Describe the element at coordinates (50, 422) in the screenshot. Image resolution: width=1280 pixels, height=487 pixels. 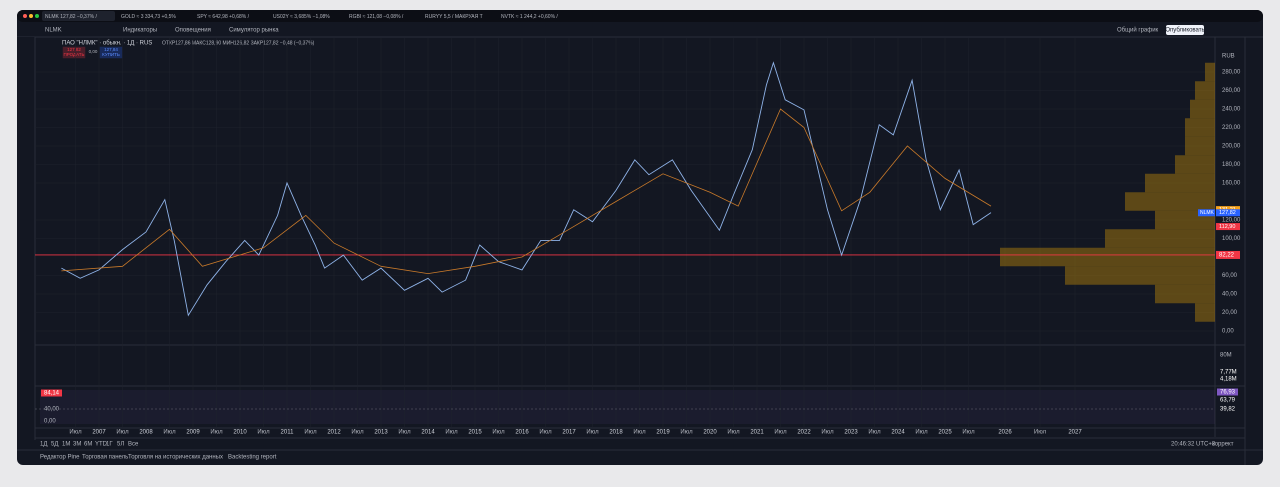
I see `oscillator-label: 0,00` at that location.